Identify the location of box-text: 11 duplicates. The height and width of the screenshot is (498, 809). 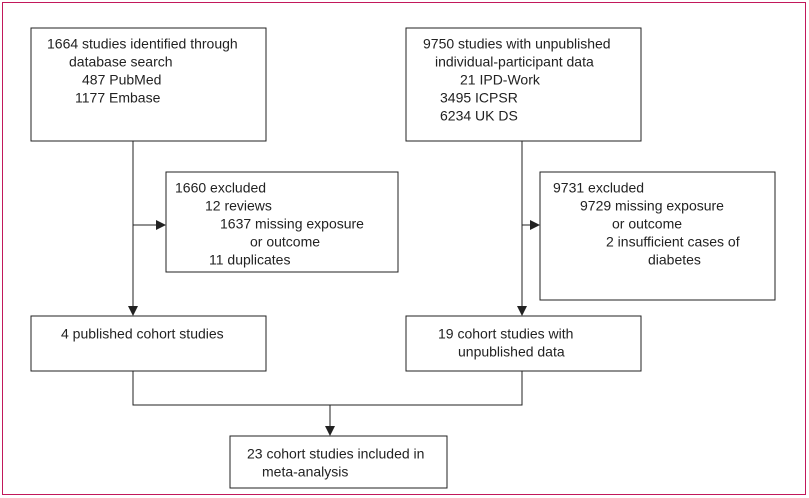
(249, 260).